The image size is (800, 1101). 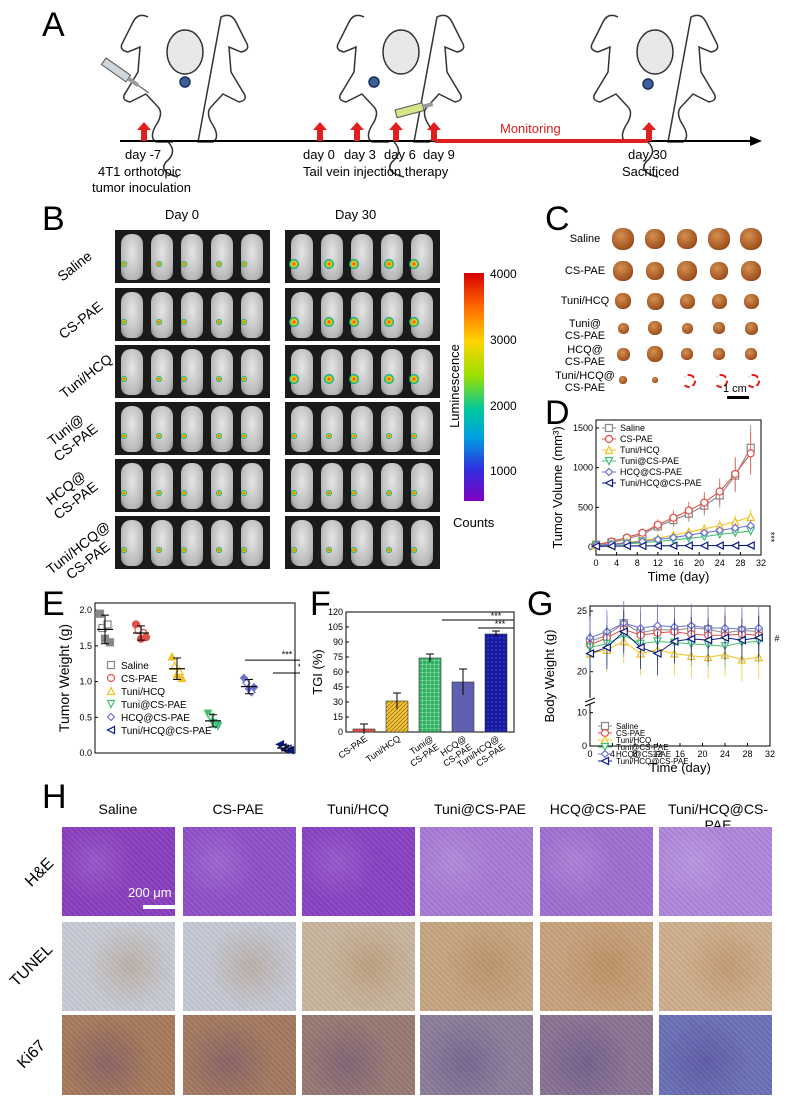 I want to click on y-axis-label: Tumor Volume (mm³), so click(x=557, y=487).